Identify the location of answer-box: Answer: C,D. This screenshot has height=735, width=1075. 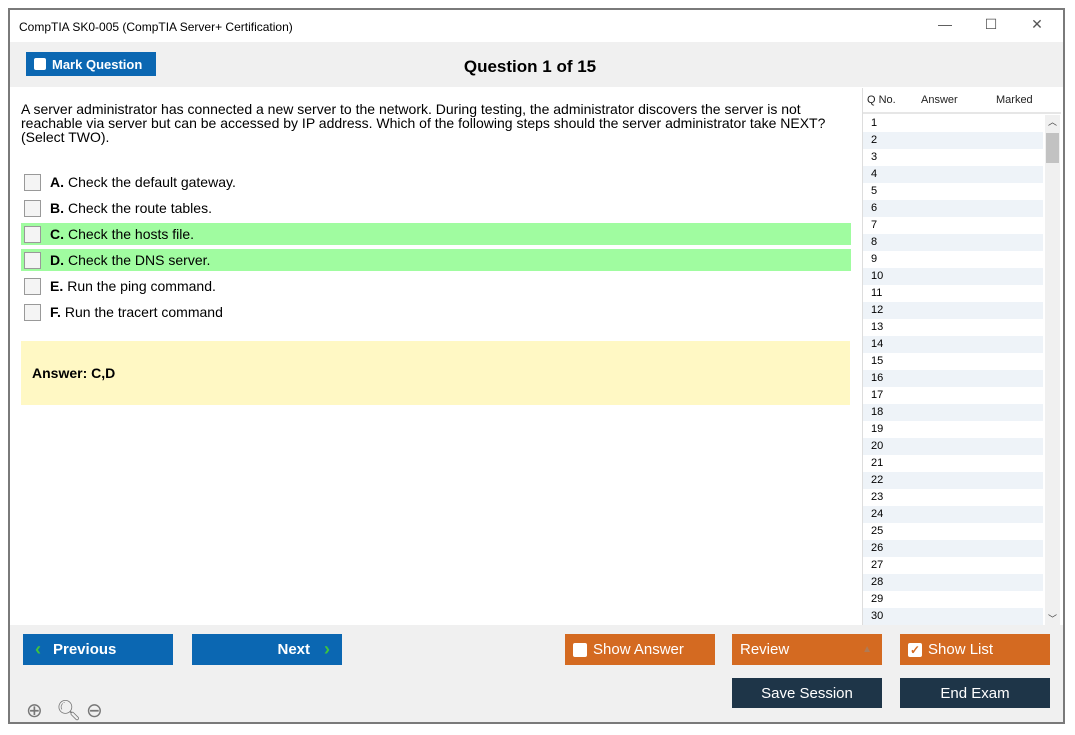
(435, 373).